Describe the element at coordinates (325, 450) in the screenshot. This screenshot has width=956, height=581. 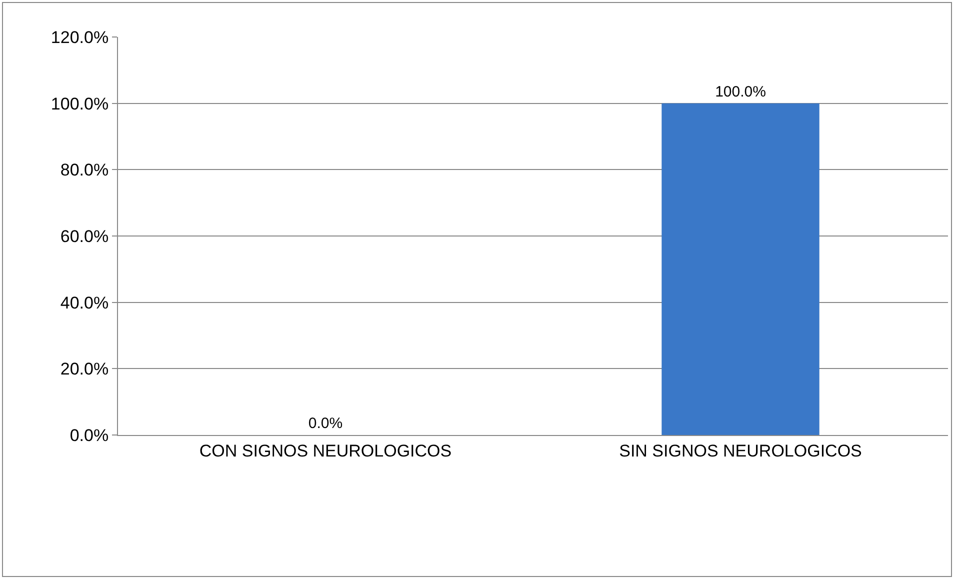
I see `x-tick-label: CON SIGNOS NEUROLOGICOS` at that location.